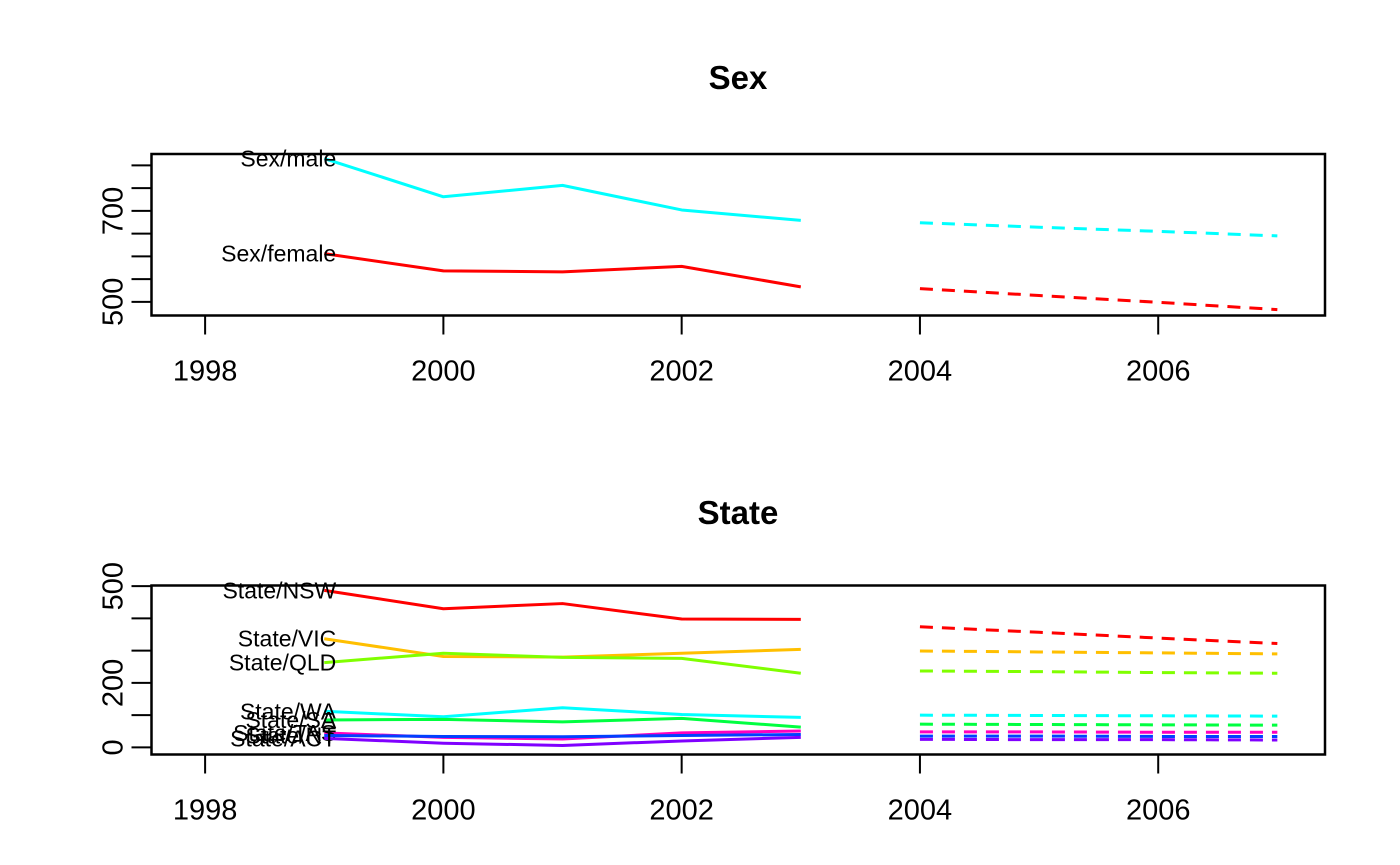 The width and height of the screenshot is (1400, 865). What do you see at coordinates (562, 648) in the screenshot?
I see `series-observed-state-vic` at bounding box center [562, 648].